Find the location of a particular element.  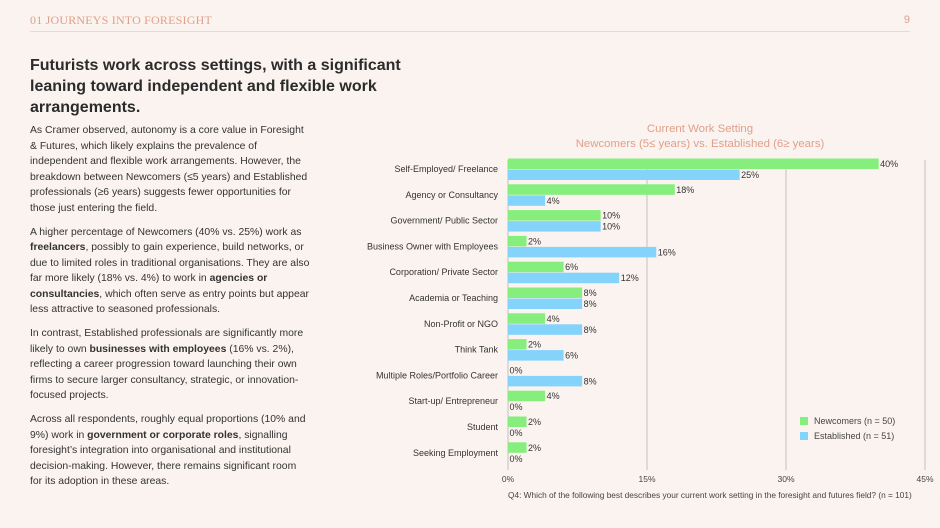

p2-bold-freelancers: freelancers is located at coordinates (58, 247).